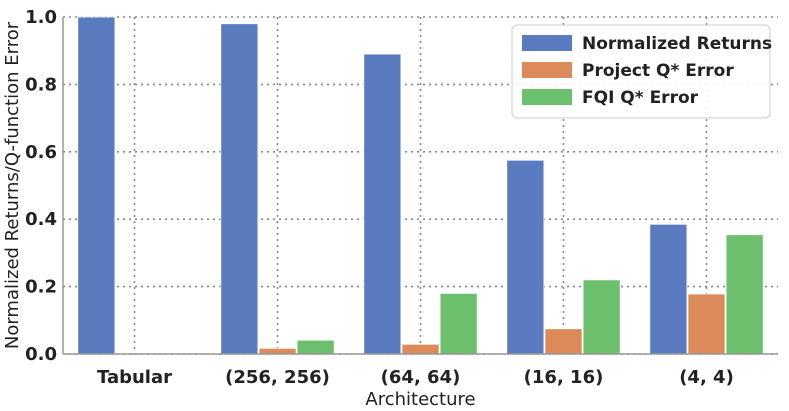  I want to click on legend-label: Project Q* Error, so click(658, 71).